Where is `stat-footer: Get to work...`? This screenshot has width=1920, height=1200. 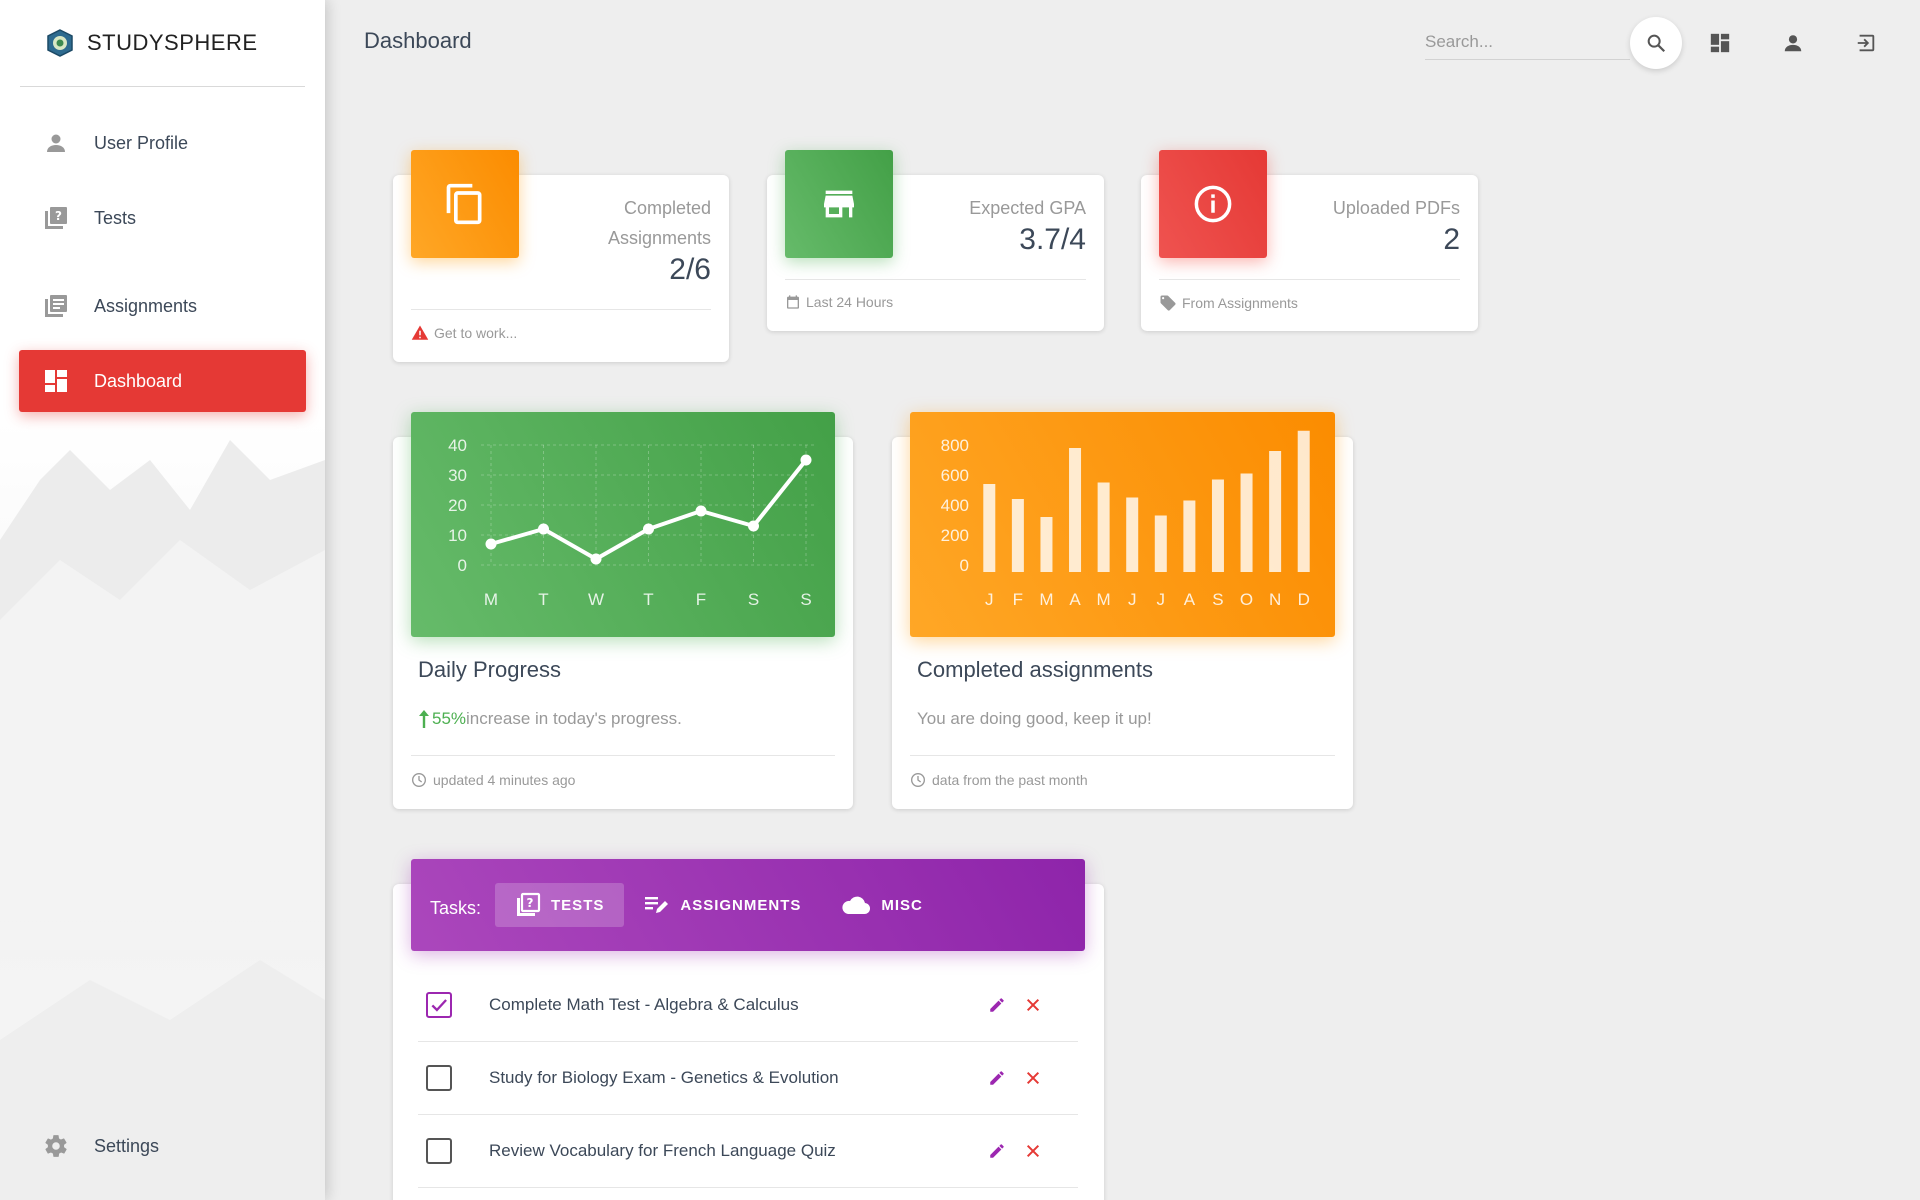
stat-footer: Get to work... is located at coordinates (561, 325).